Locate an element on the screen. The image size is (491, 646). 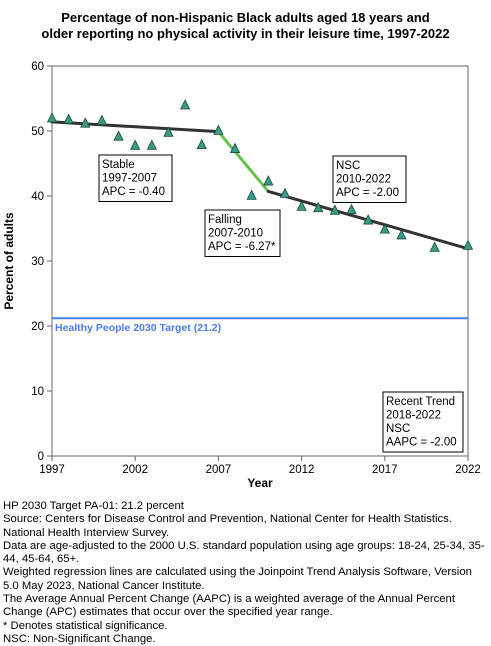
x-tick-label: 1997 is located at coordinates (52, 470).